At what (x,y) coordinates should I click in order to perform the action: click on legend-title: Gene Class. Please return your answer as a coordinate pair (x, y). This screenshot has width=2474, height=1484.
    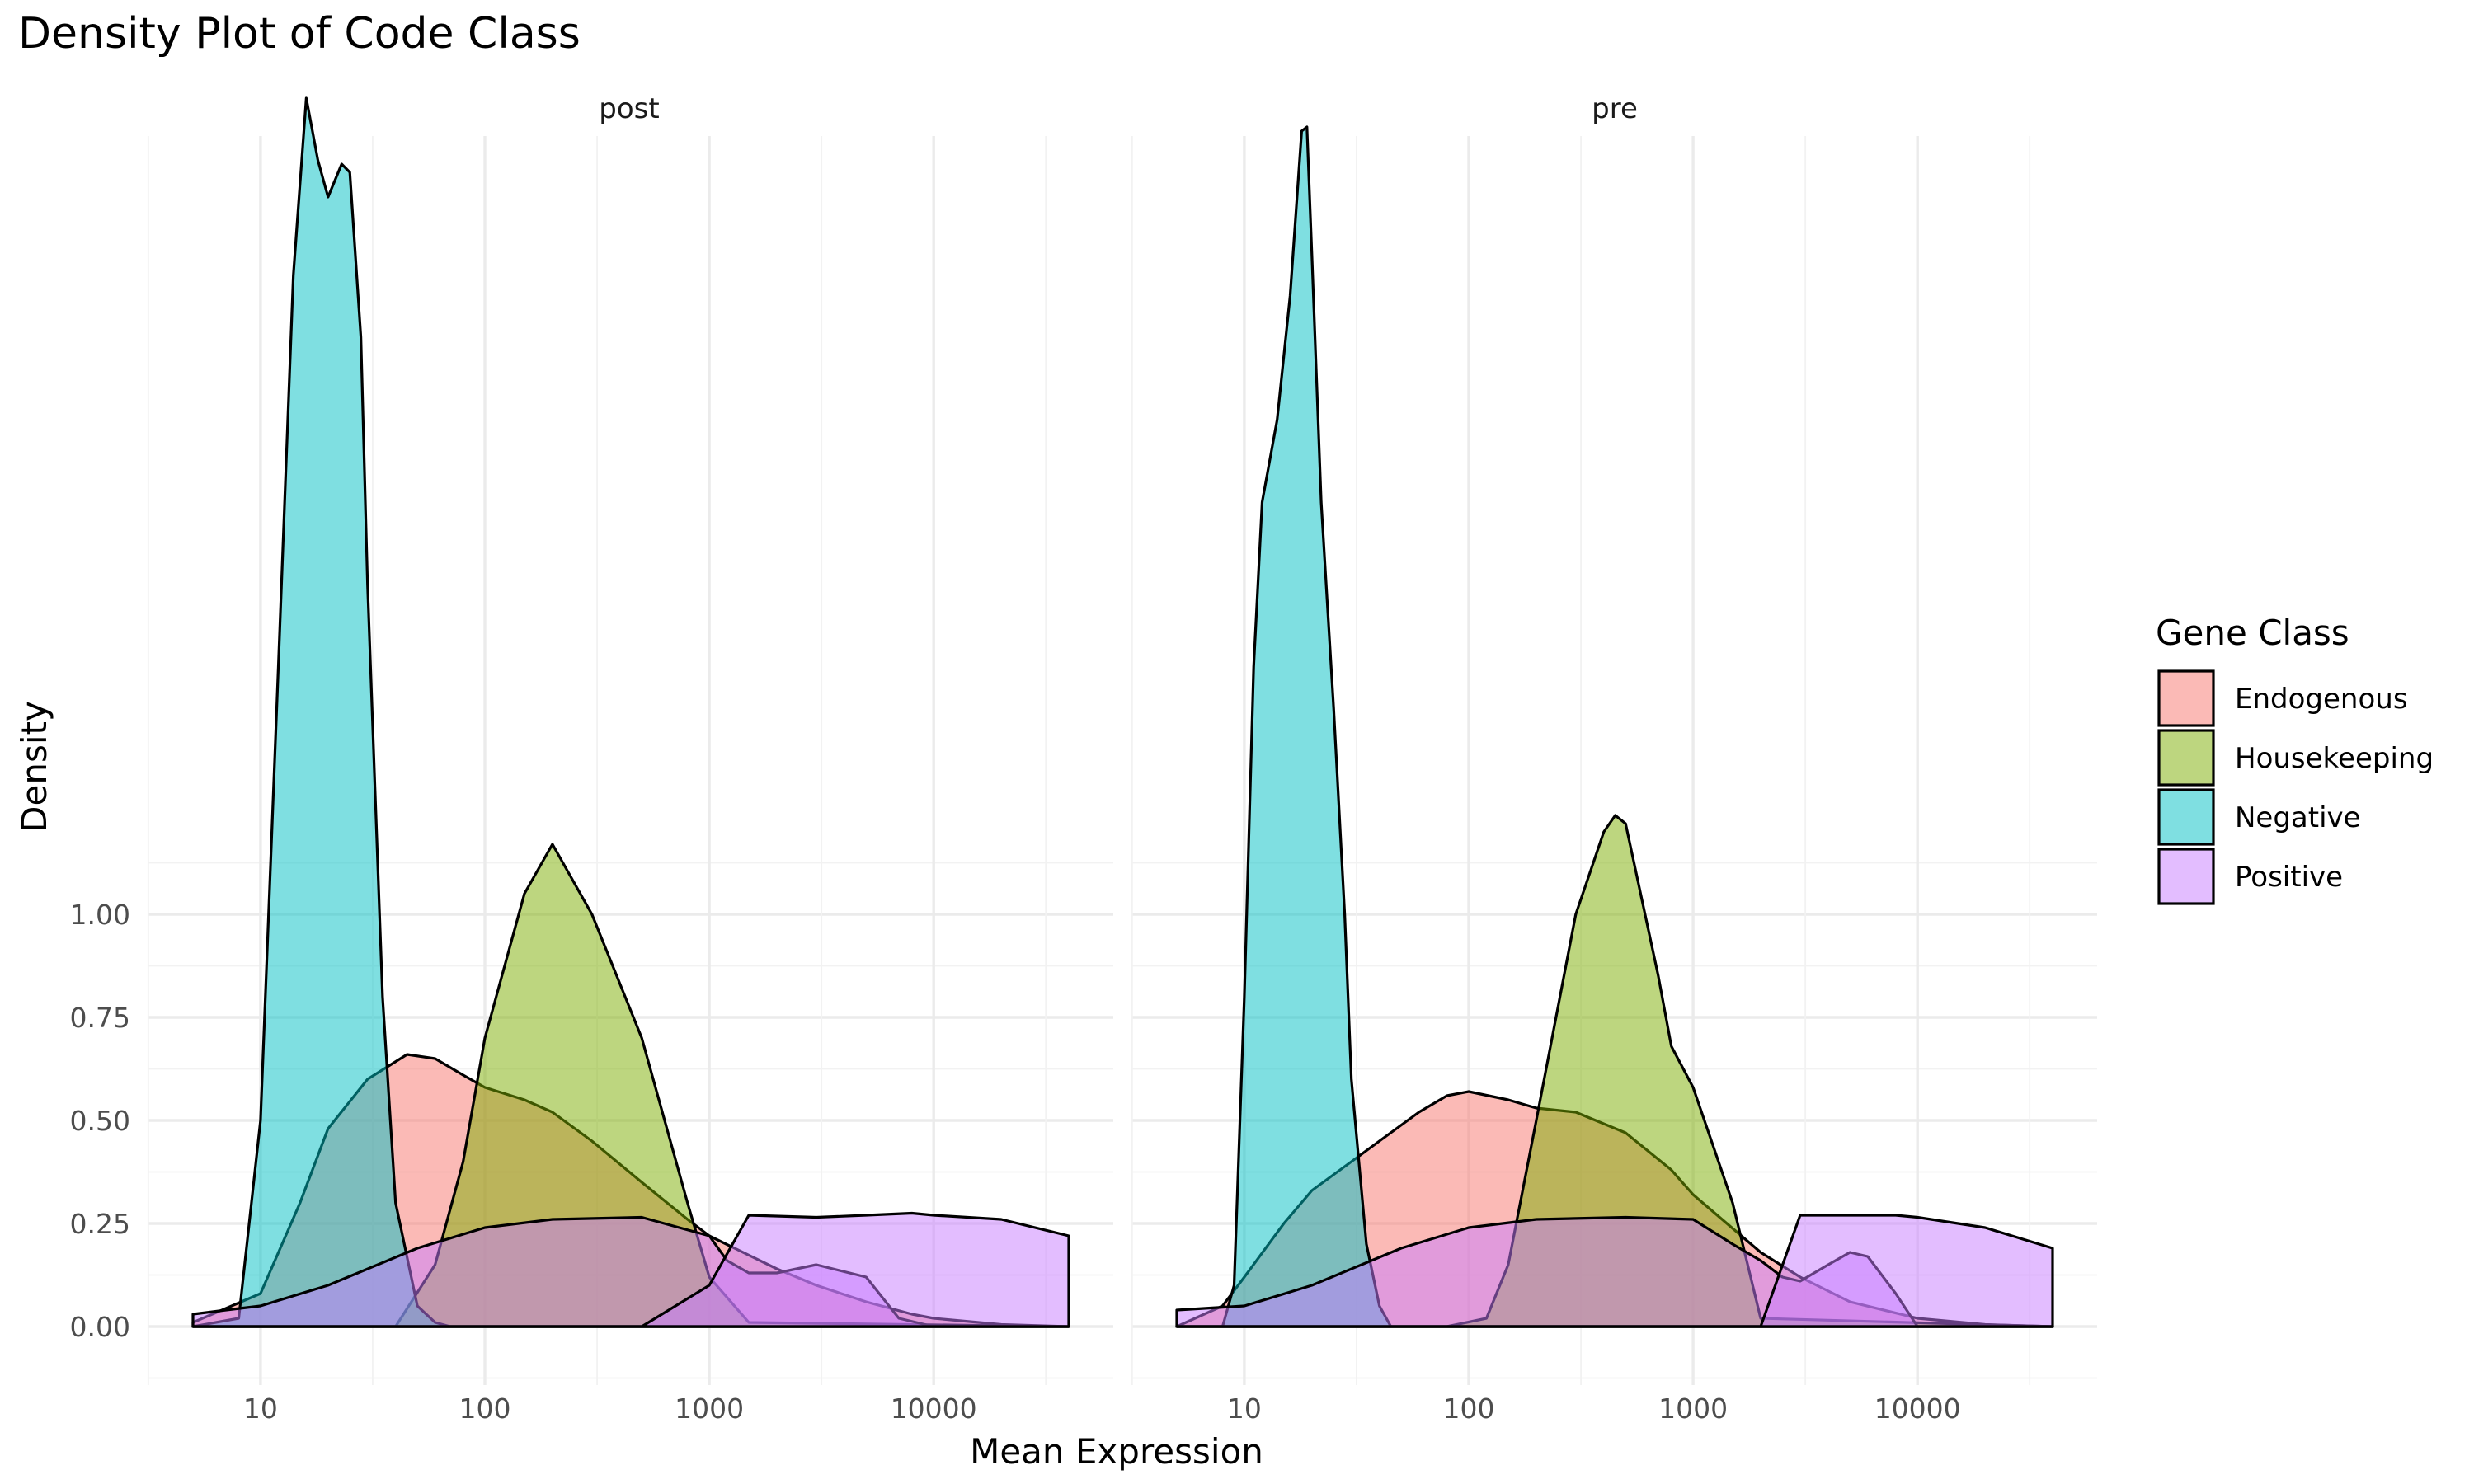
    Looking at the image, I should click on (2252, 633).